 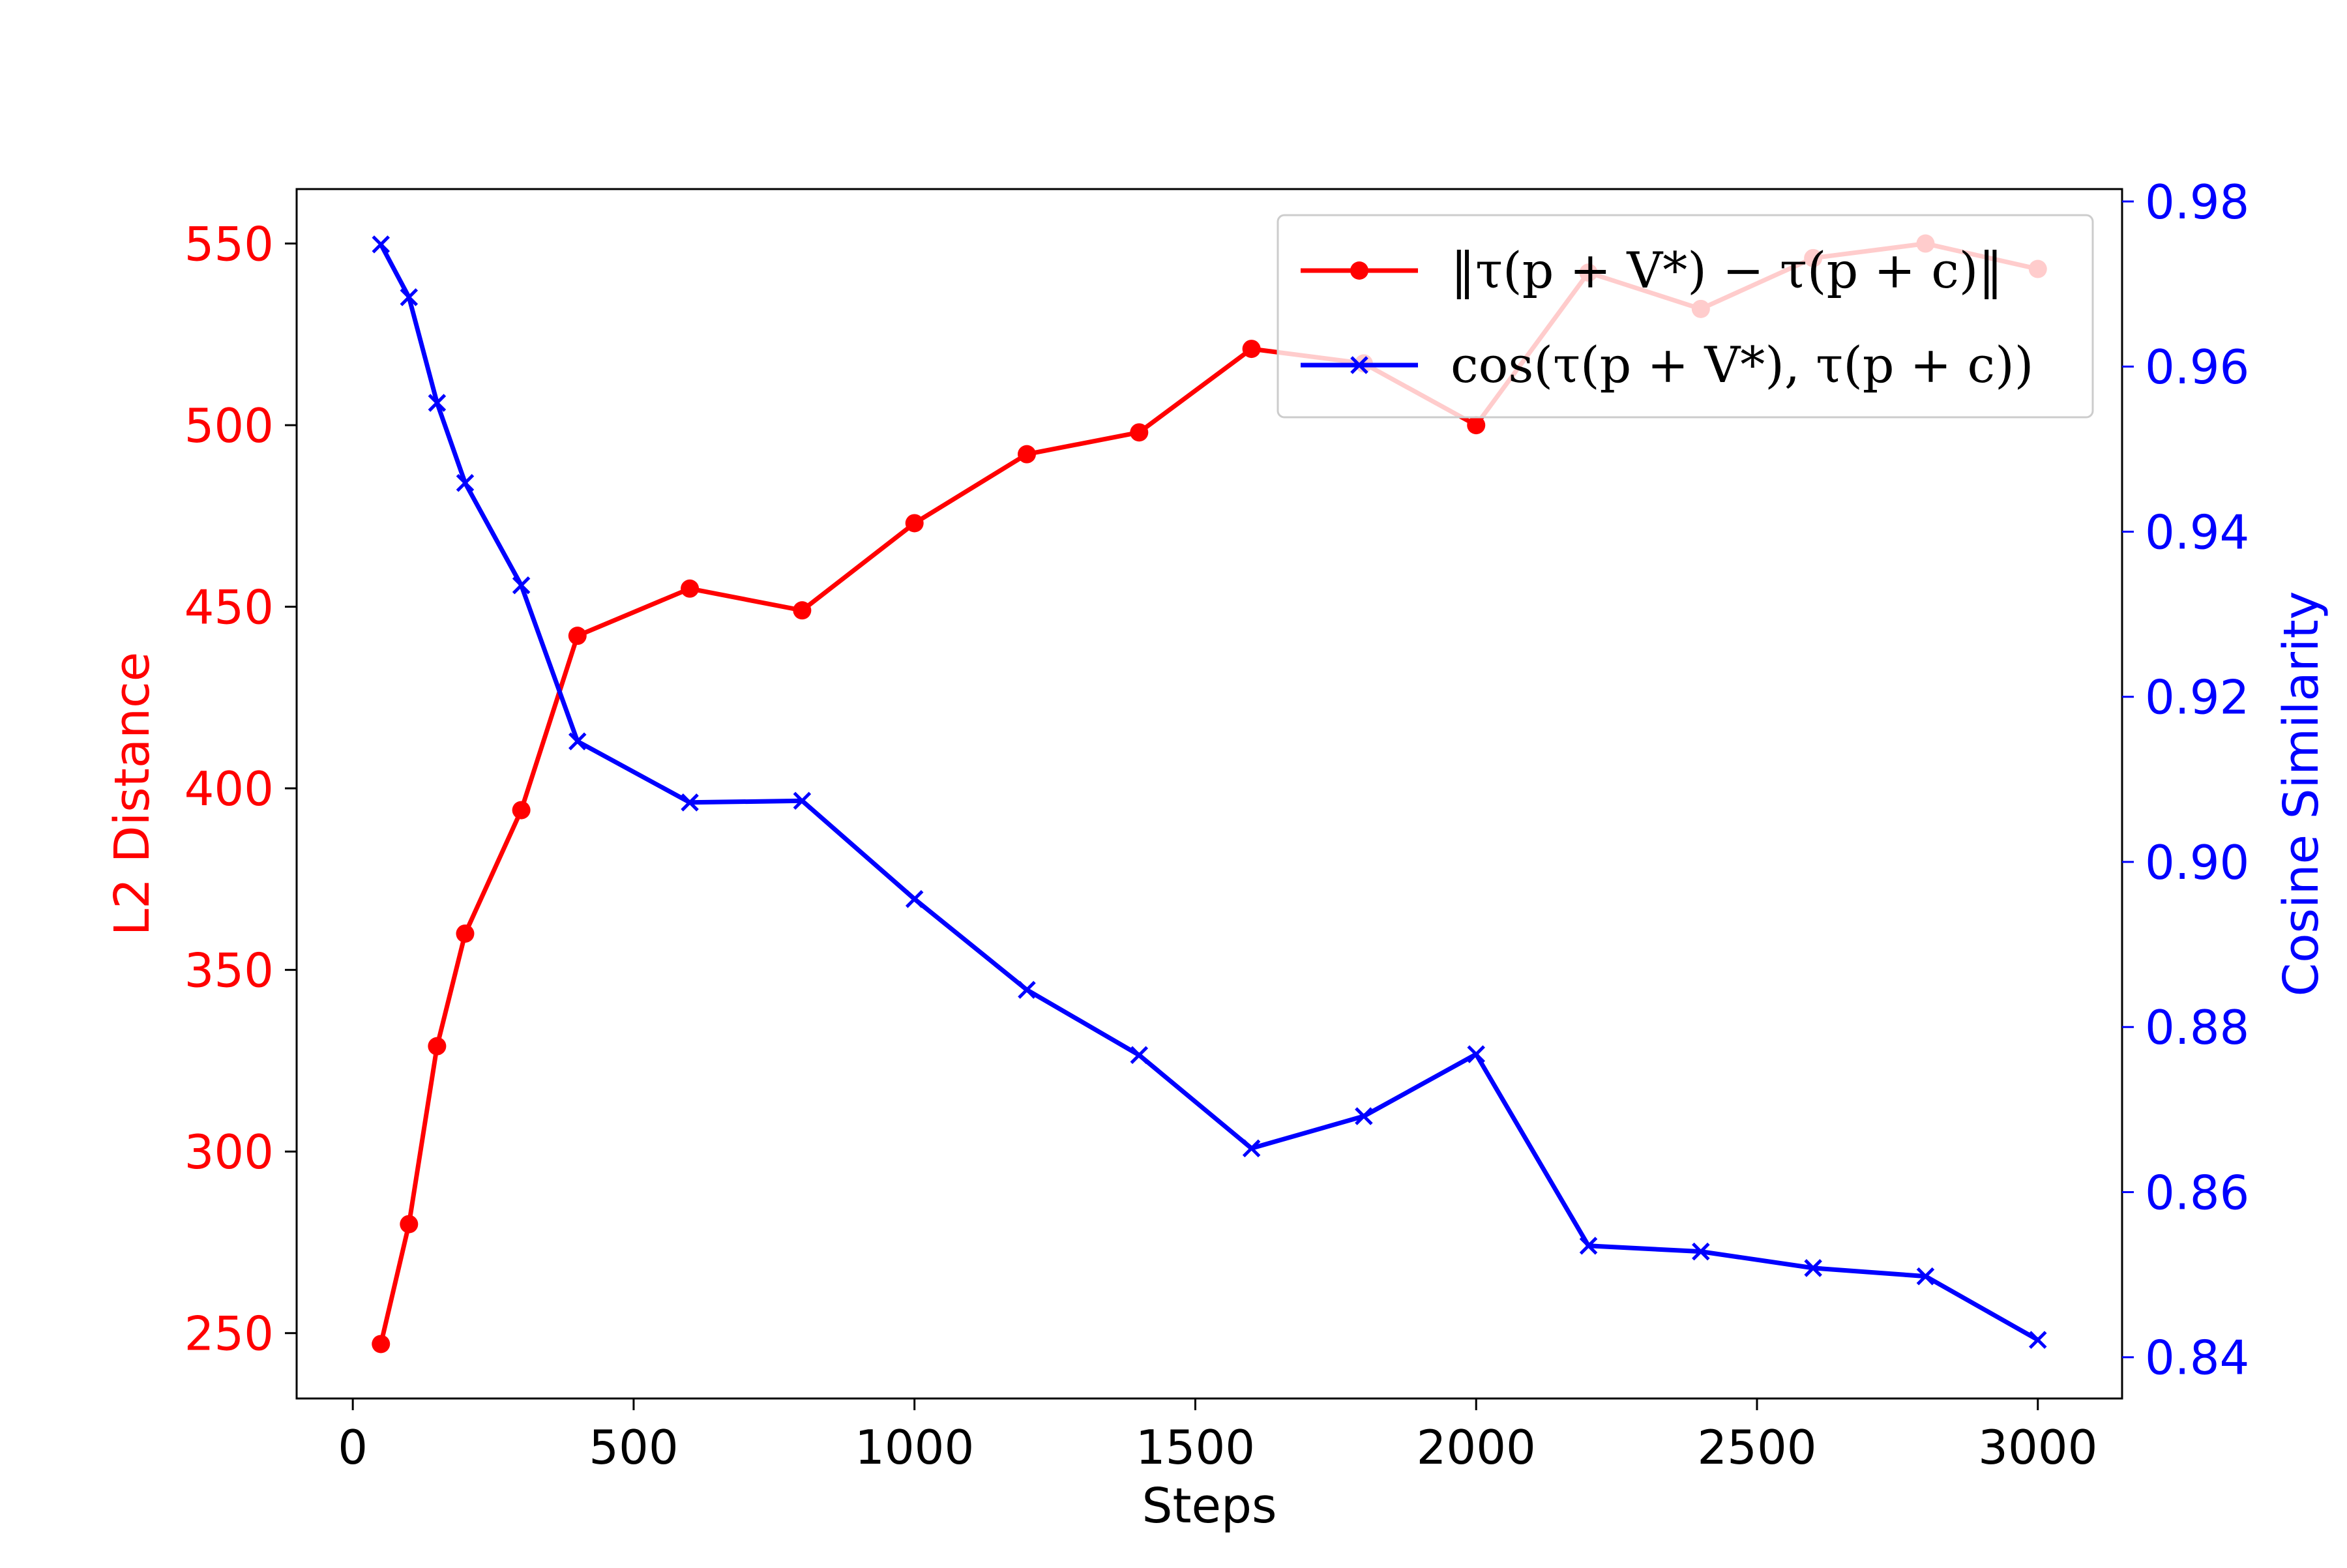 I want to click on y-right-tick-label: 0.98, so click(x=2197, y=202).